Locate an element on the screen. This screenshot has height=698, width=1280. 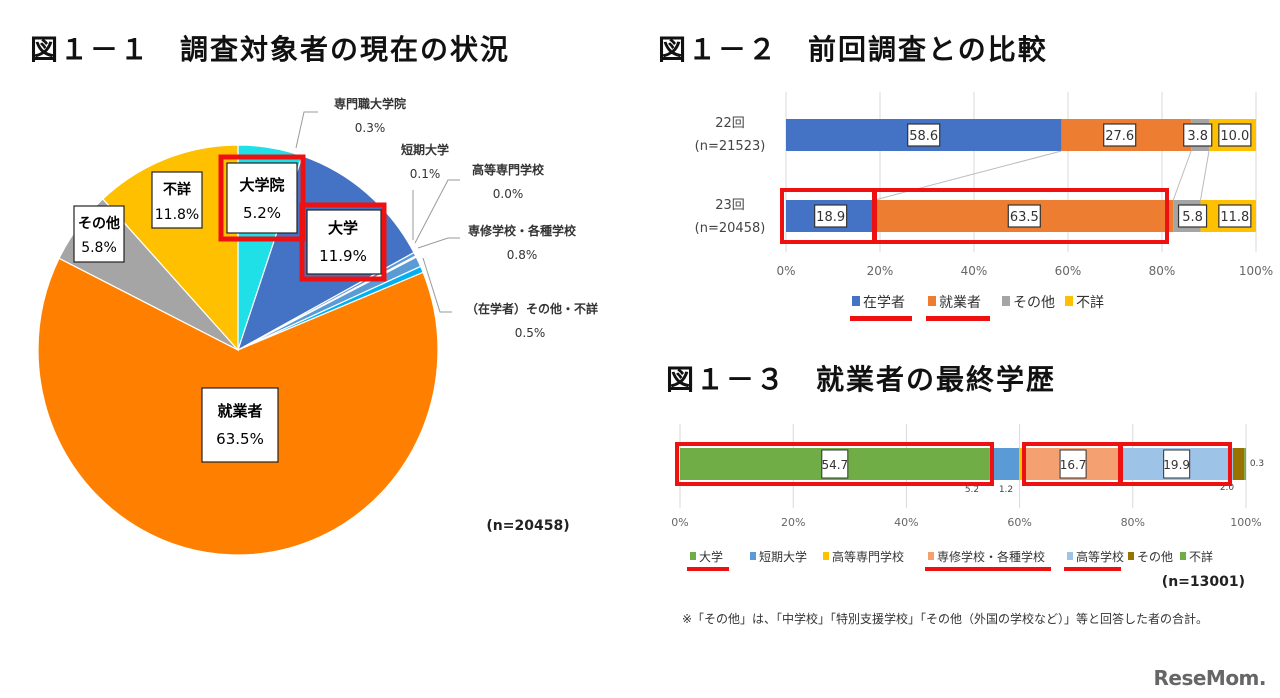
legend-item: 在学者 is located at coordinates (884, 303).